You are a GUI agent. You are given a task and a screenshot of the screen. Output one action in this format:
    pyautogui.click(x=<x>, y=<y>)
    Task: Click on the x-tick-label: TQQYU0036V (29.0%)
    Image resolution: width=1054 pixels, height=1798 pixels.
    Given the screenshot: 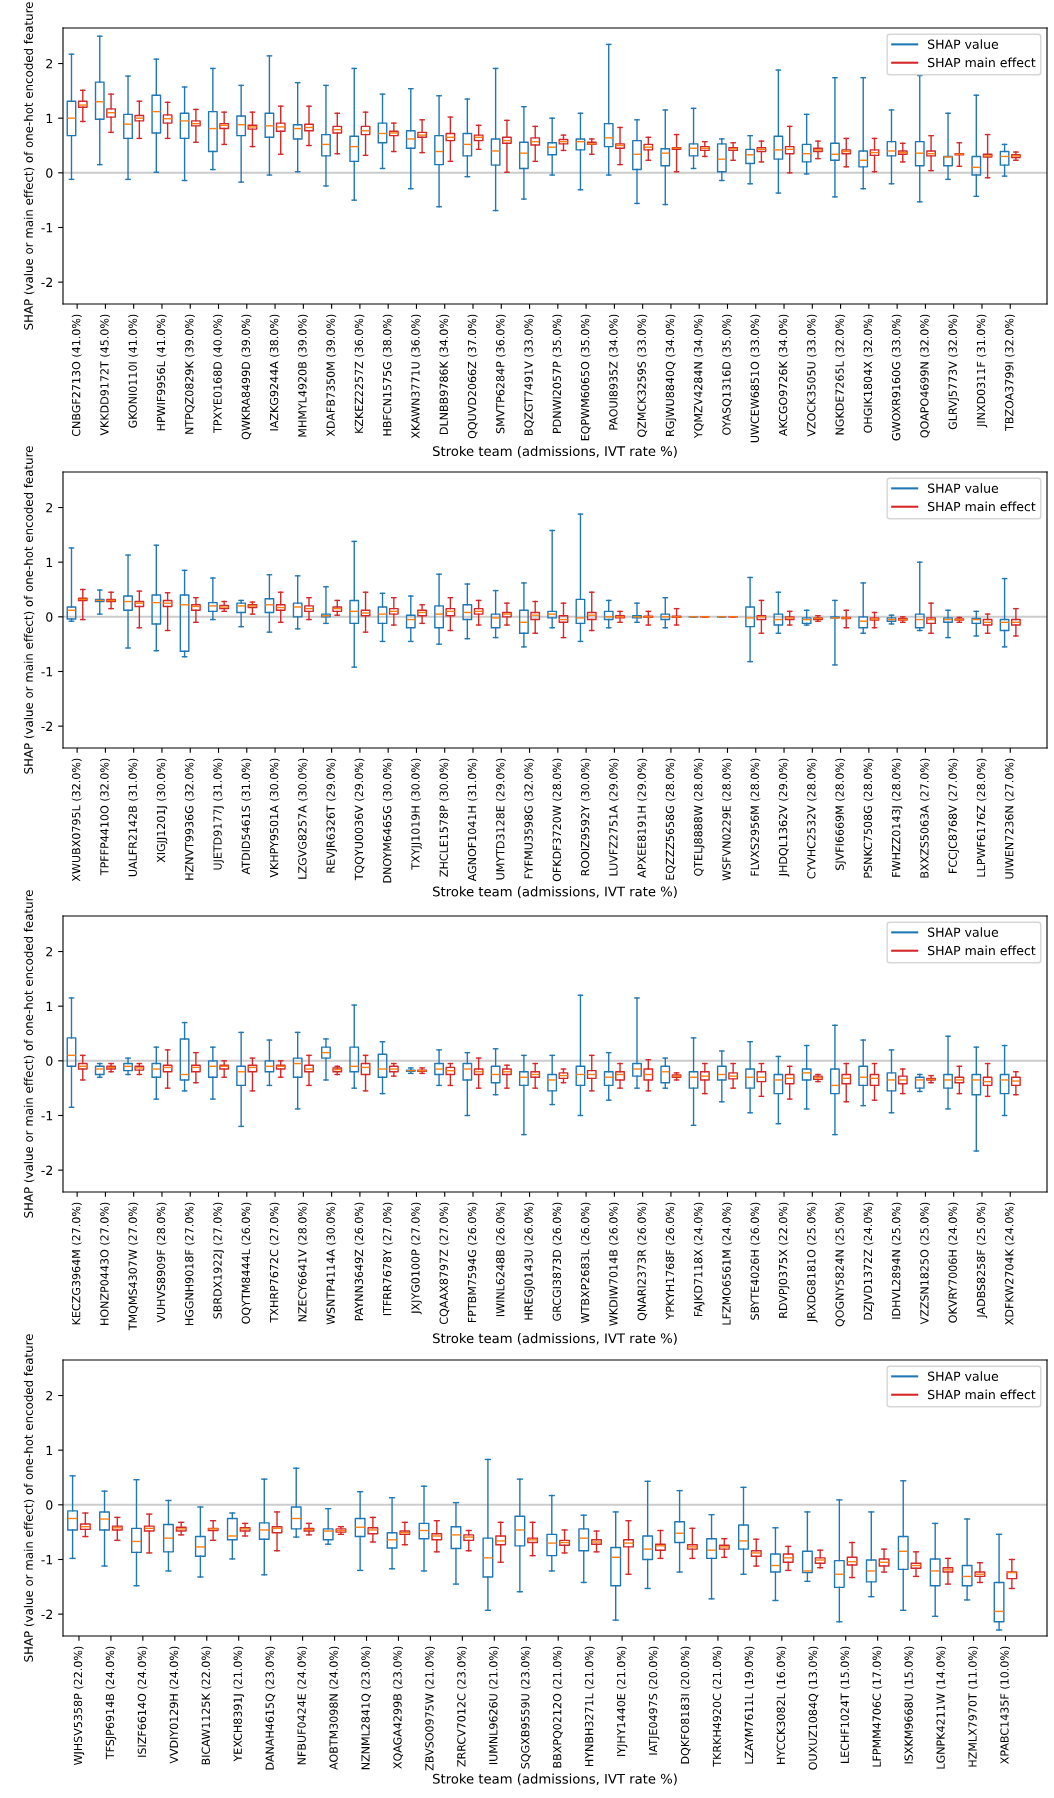 What is the action you would take?
    pyautogui.click(x=359, y=819)
    